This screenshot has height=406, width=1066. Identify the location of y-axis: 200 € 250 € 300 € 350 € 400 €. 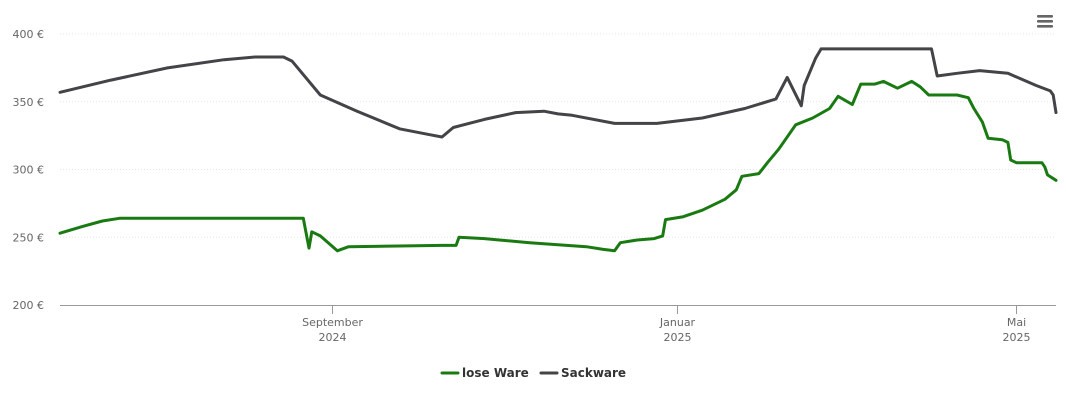
(29, 170).